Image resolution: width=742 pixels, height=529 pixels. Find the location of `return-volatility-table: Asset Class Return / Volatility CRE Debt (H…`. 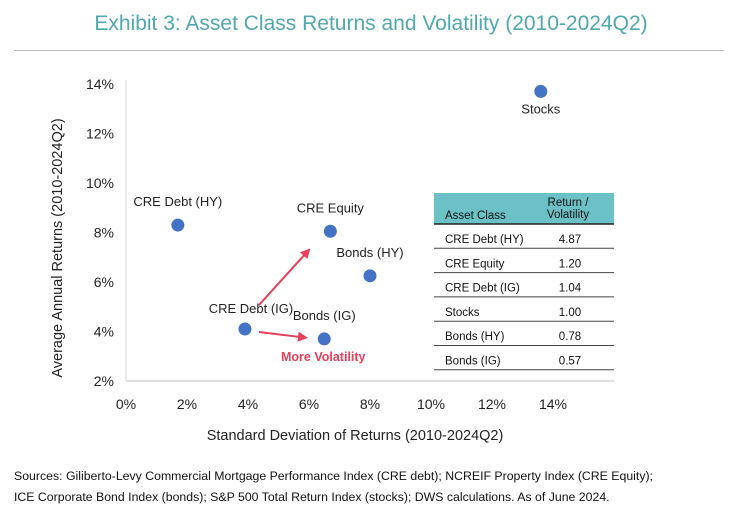

return-volatility-table: Asset Class Return / Volatility CRE Debt (H… is located at coordinates (524, 282).